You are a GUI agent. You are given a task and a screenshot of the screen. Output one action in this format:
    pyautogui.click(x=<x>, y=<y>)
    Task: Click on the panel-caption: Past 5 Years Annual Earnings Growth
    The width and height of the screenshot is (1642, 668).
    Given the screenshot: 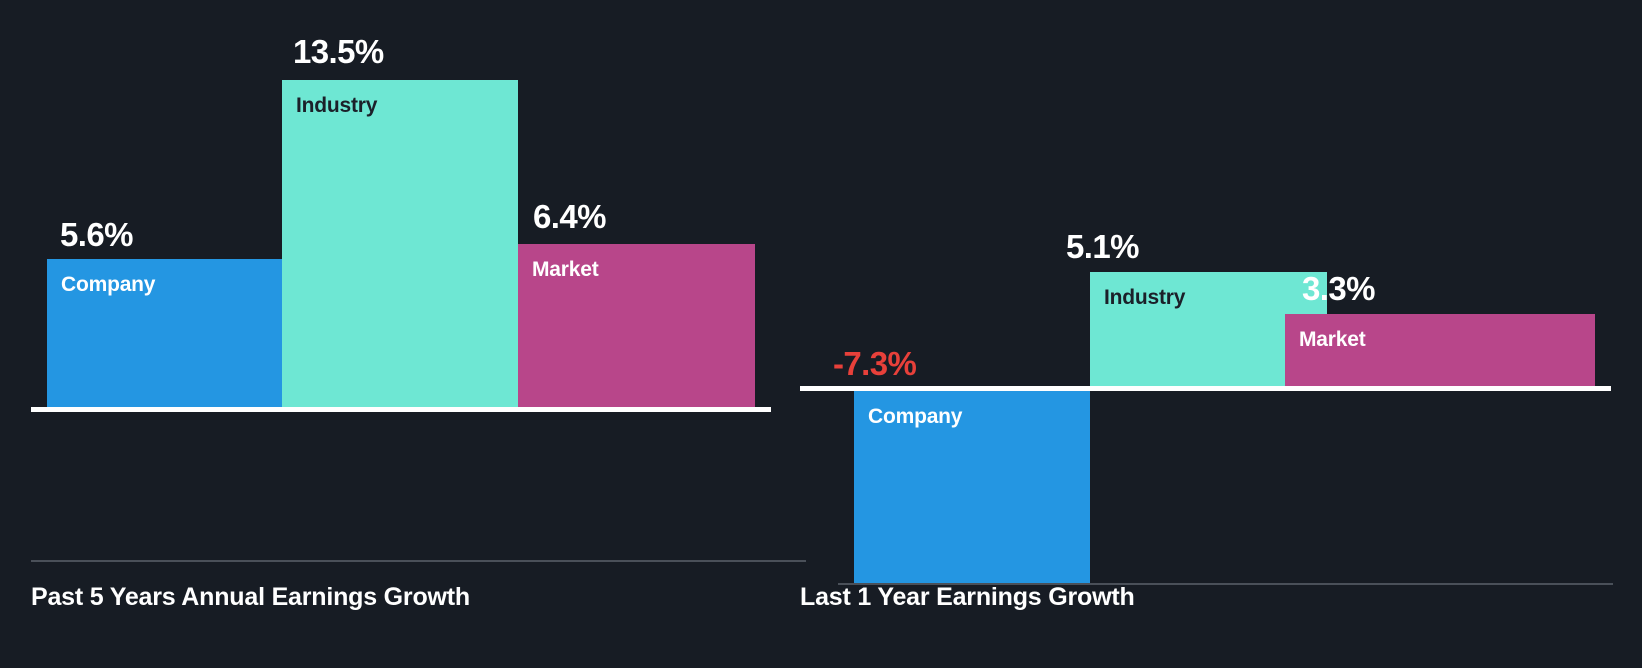 What is the action you would take?
    pyautogui.click(x=250, y=597)
    